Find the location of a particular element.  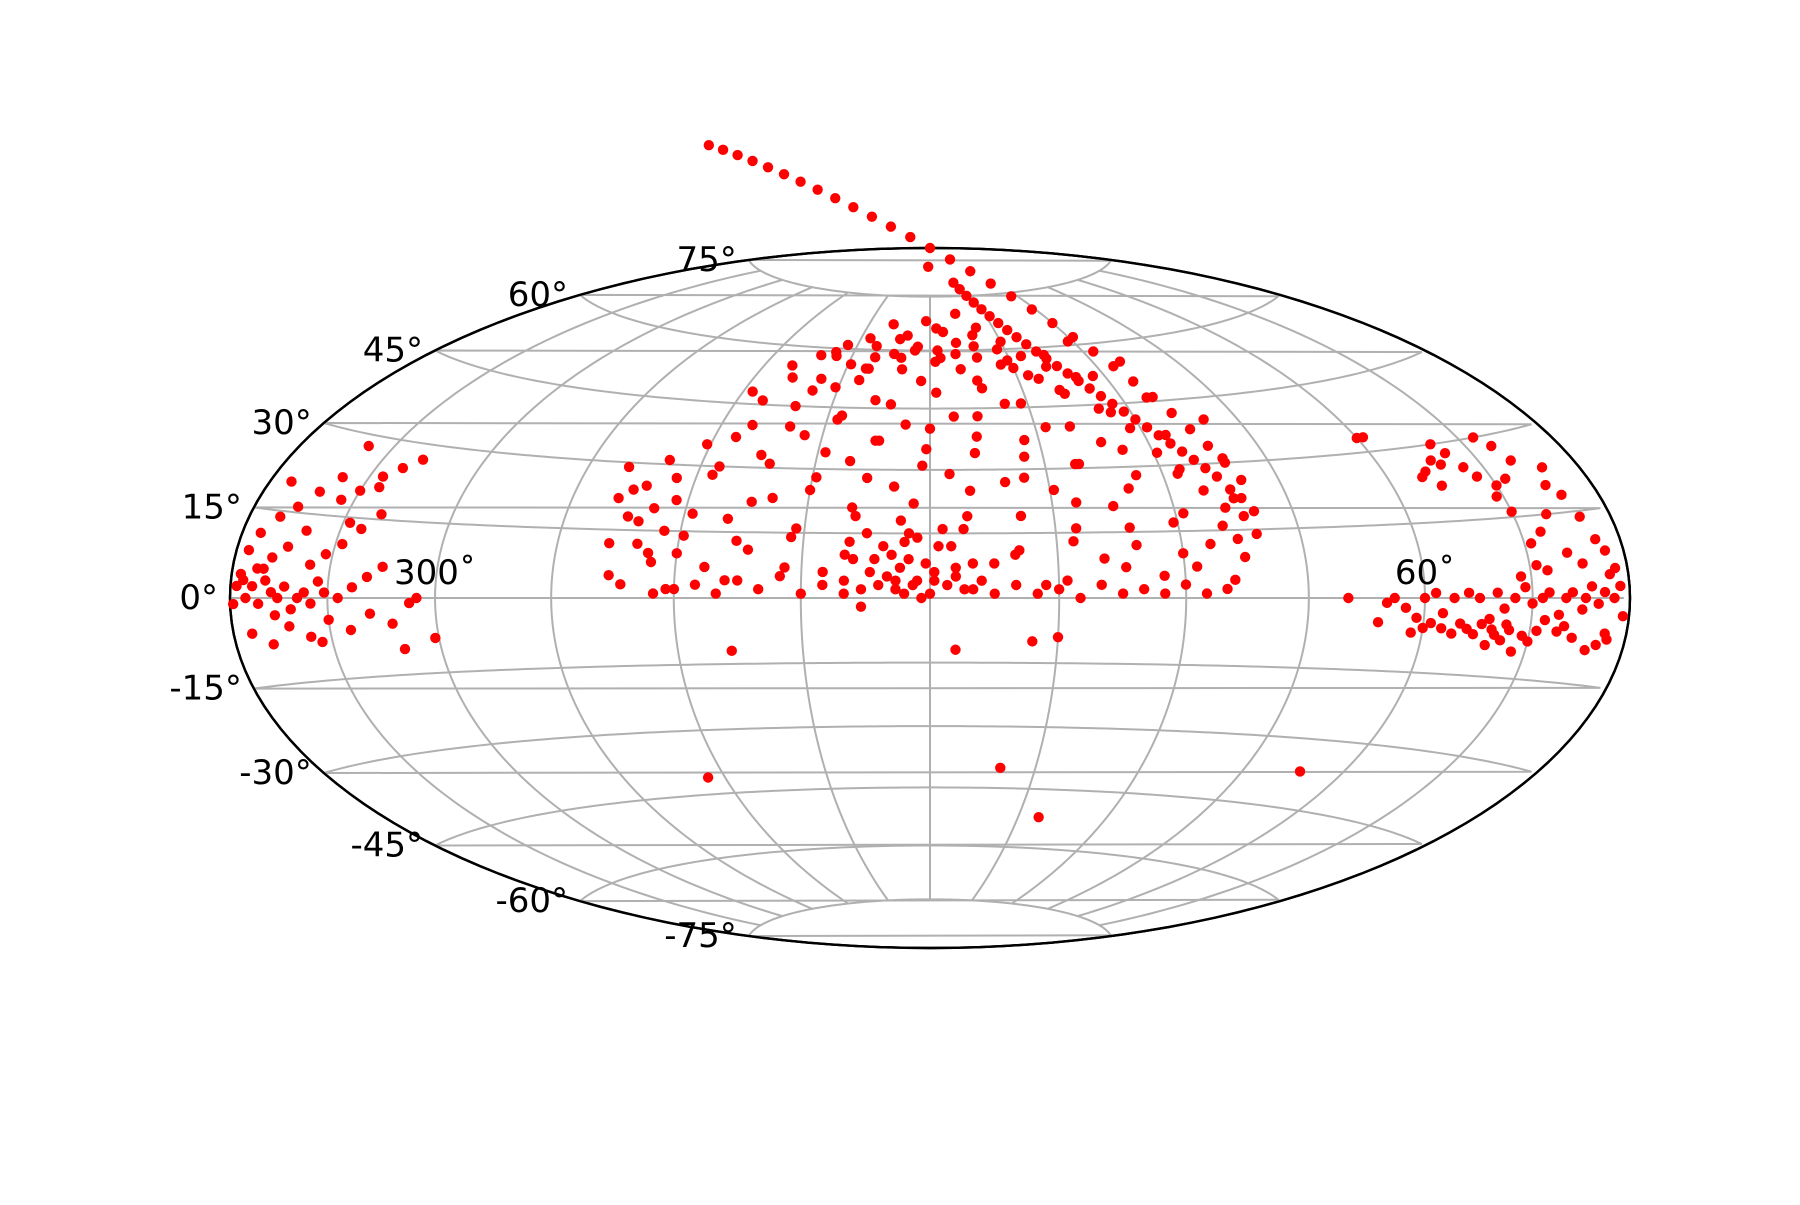

lat-tick-label: -75° is located at coordinates (700, 936).